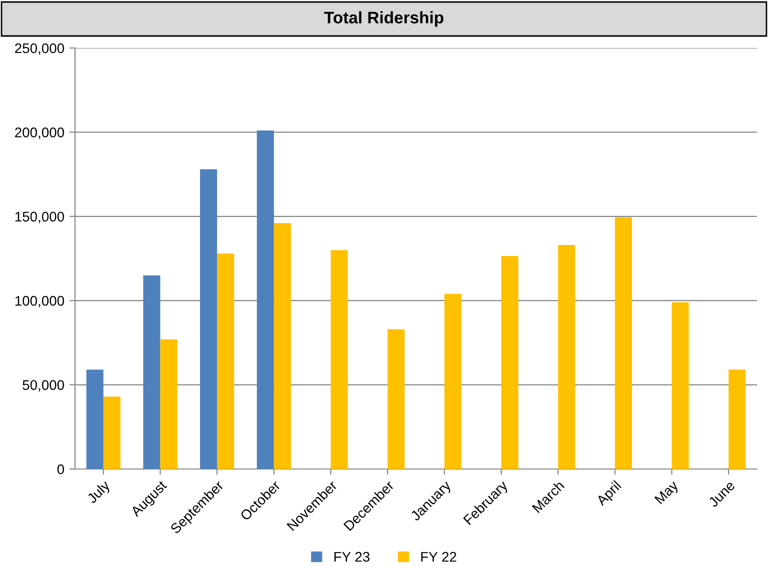 The width and height of the screenshot is (768, 577). What do you see at coordinates (43, 386) in the screenshot?
I see `y-tick-label: 50,000` at bounding box center [43, 386].